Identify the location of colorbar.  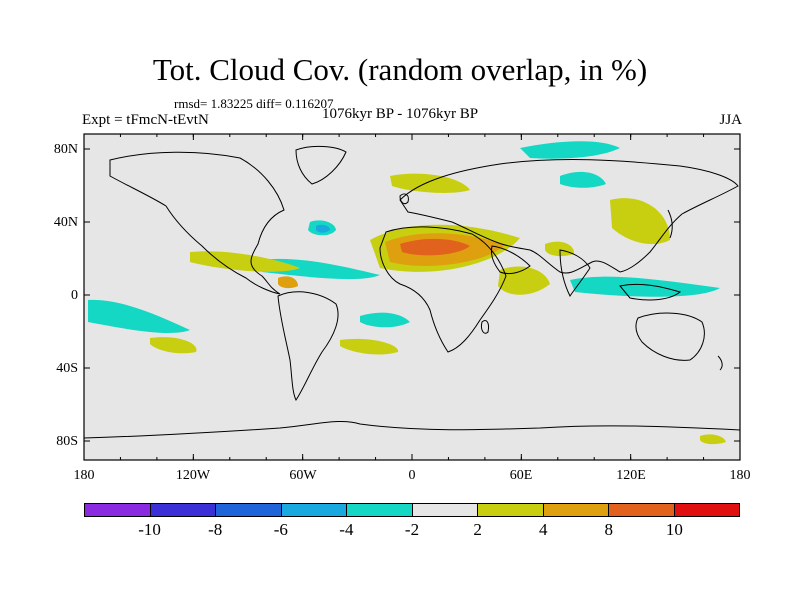
(412, 510).